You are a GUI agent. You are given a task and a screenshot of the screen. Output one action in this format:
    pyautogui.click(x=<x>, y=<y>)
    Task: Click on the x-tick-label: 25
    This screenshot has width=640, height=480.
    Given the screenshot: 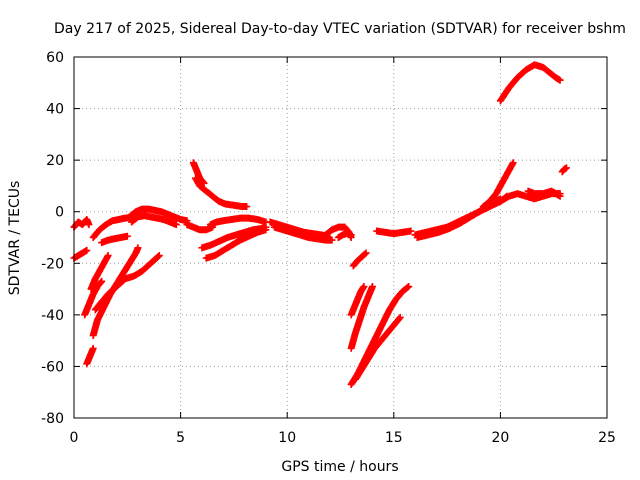 What is the action you would take?
    pyautogui.click(x=607, y=438)
    